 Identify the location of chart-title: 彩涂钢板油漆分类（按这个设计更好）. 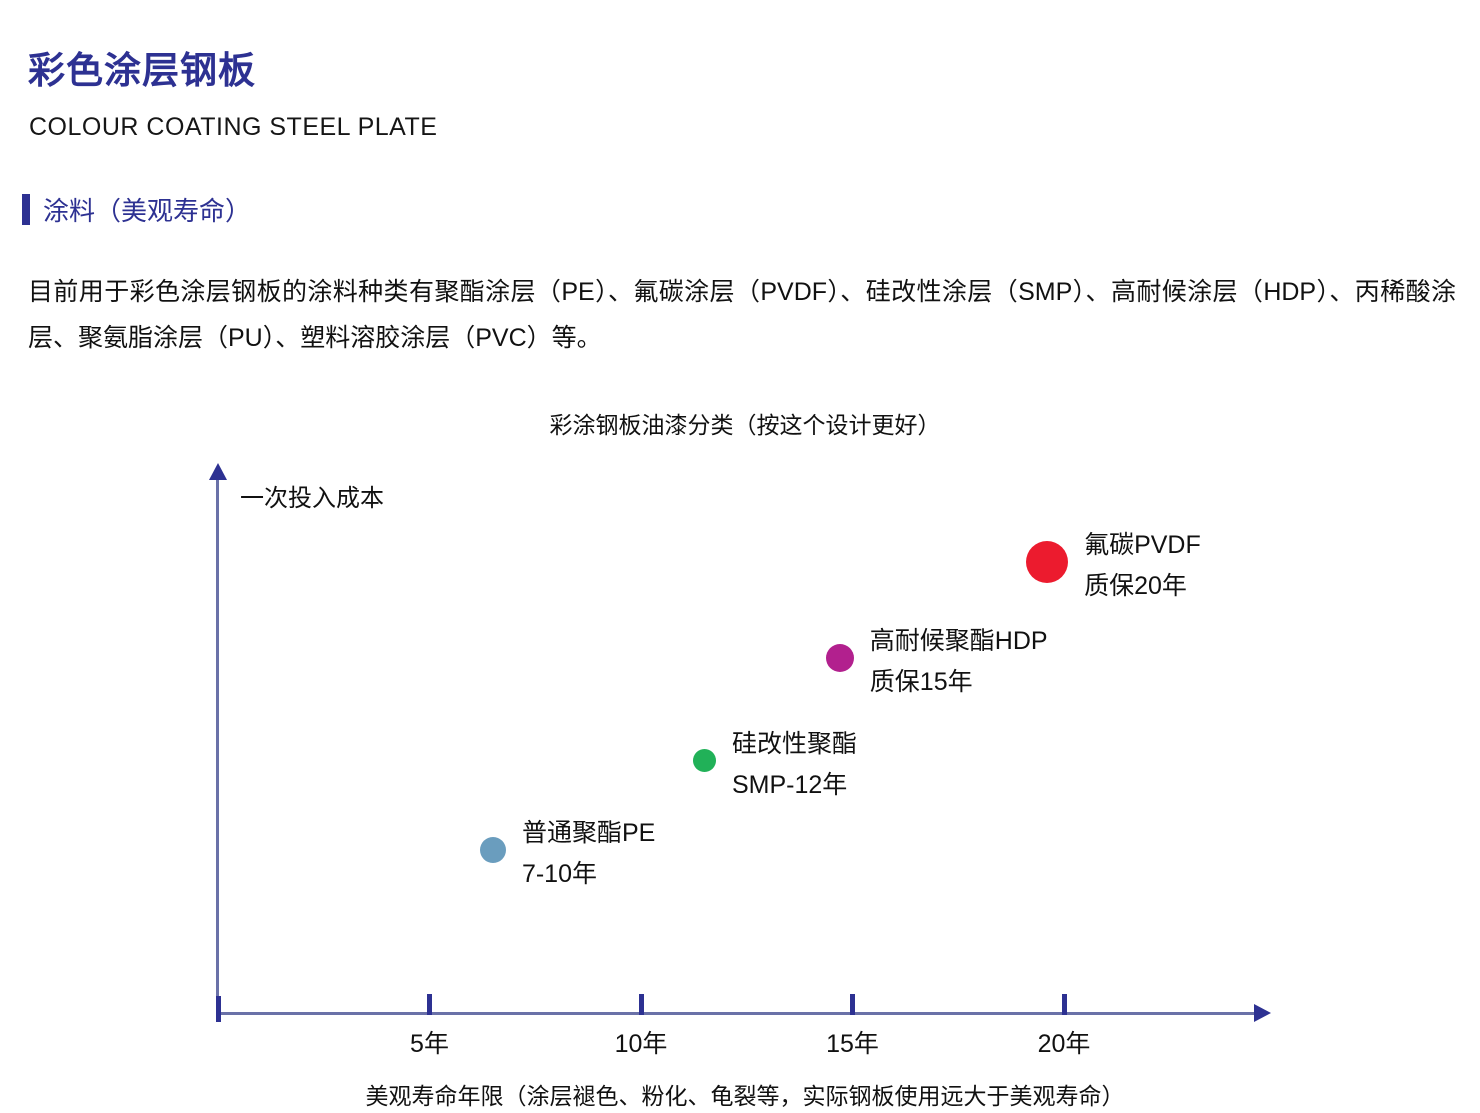
(745, 425).